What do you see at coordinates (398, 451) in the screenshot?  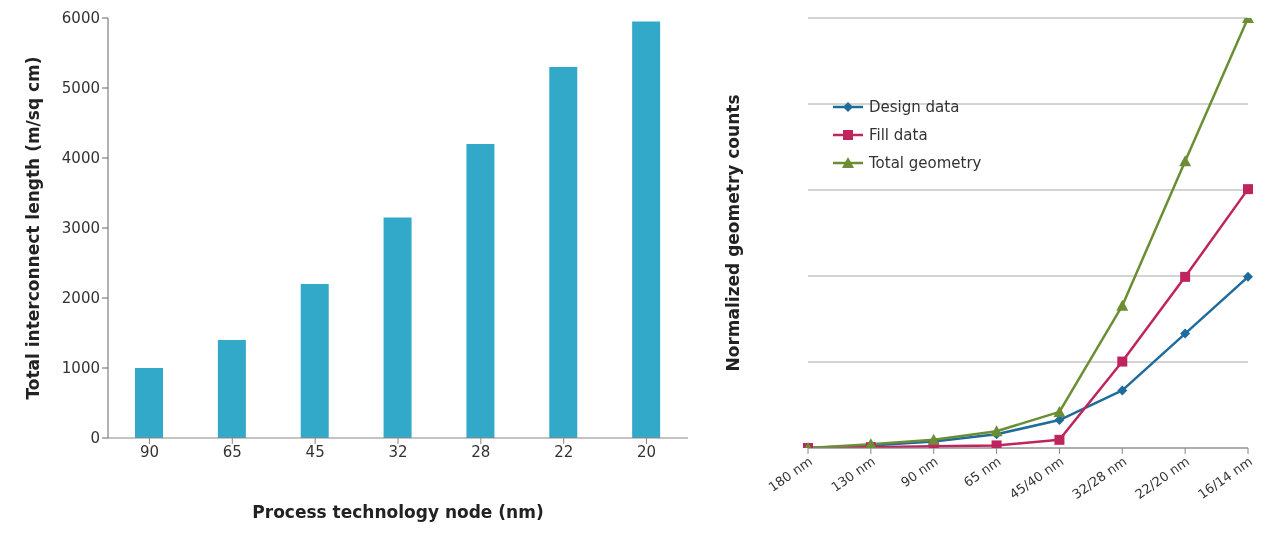 I see `x-tick-label: 32` at bounding box center [398, 451].